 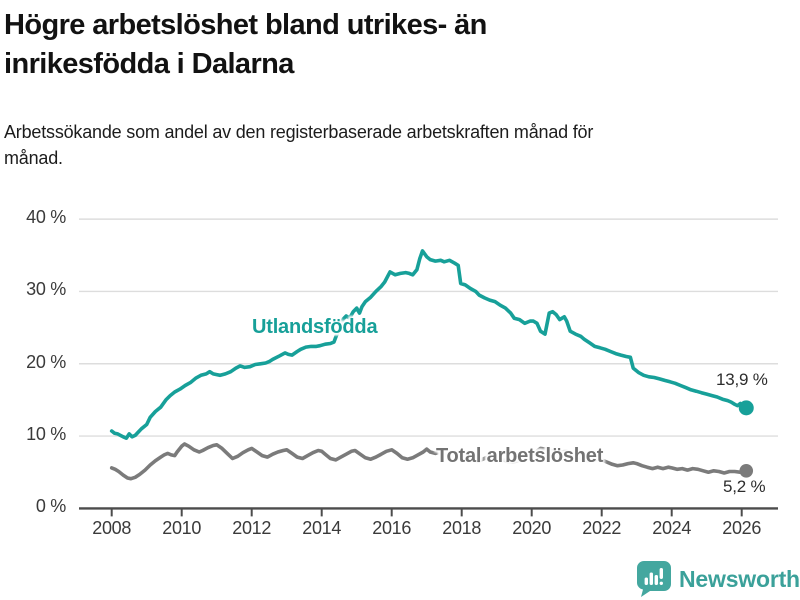 What do you see at coordinates (654, 579) in the screenshot?
I see `bar-chart-speech-bubble-icon` at bounding box center [654, 579].